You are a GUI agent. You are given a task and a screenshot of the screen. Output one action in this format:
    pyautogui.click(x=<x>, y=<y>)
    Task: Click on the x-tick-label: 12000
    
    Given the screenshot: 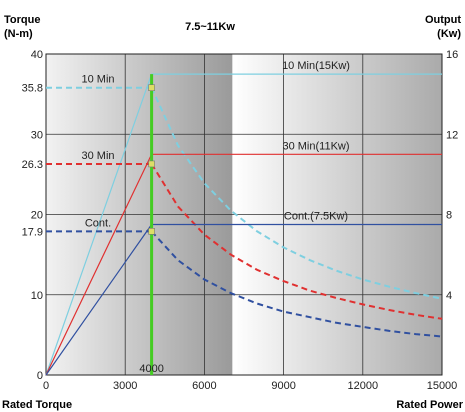 What is the action you would take?
    pyautogui.click(x=363, y=386)
    